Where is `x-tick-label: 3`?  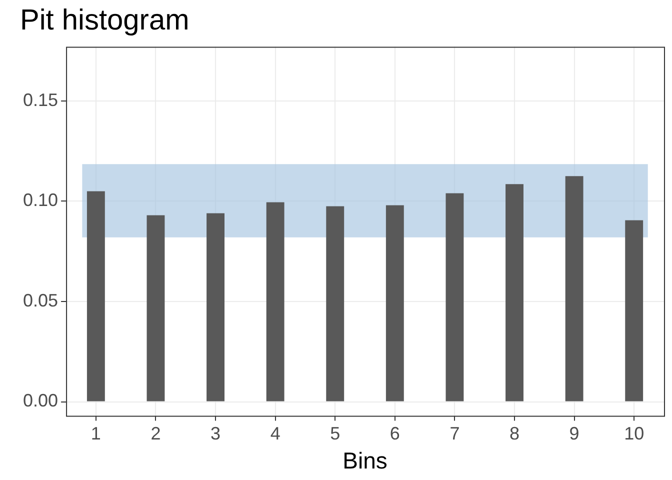 x-tick-label: 3 is located at coordinates (215, 434).